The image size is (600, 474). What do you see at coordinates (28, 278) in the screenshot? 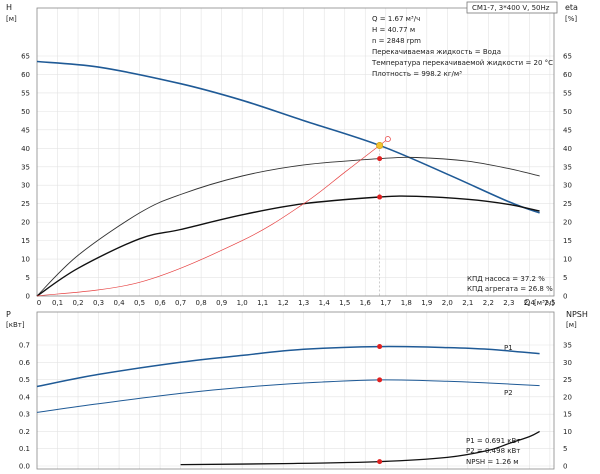
I see `h-tick-label: 5` at bounding box center [28, 278].